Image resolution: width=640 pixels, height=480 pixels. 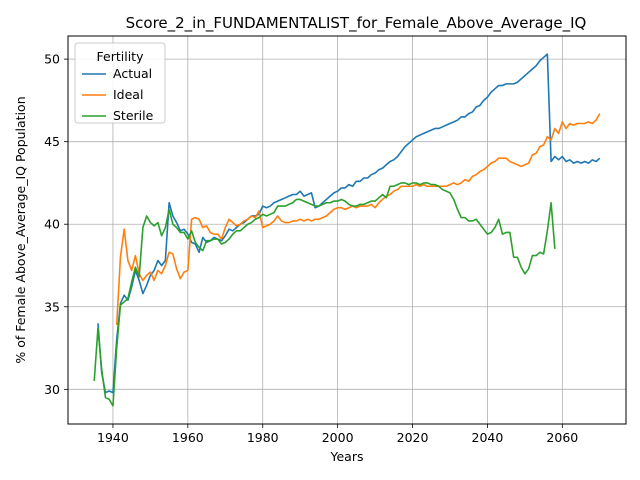 I want to click on y-tick-label: 45, so click(x=52, y=141).